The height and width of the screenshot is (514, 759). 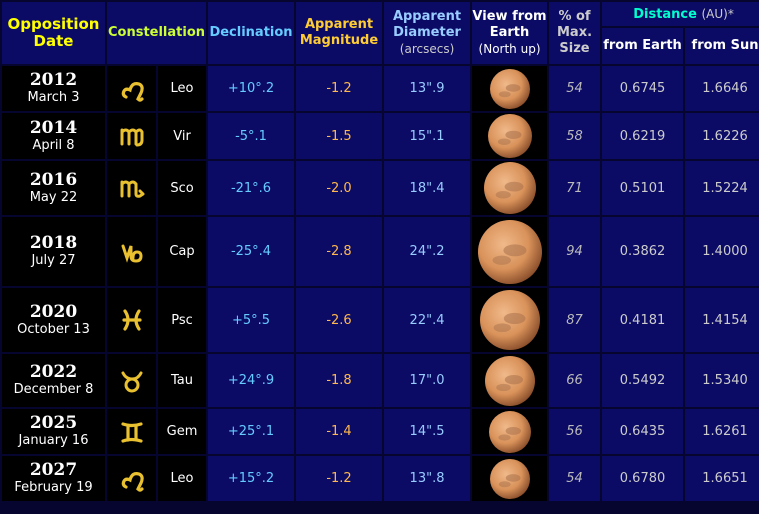 What do you see at coordinates (251, 188) in the screenshot?
I see `declination-value: -21°.6` at bounding box center [251, 188].